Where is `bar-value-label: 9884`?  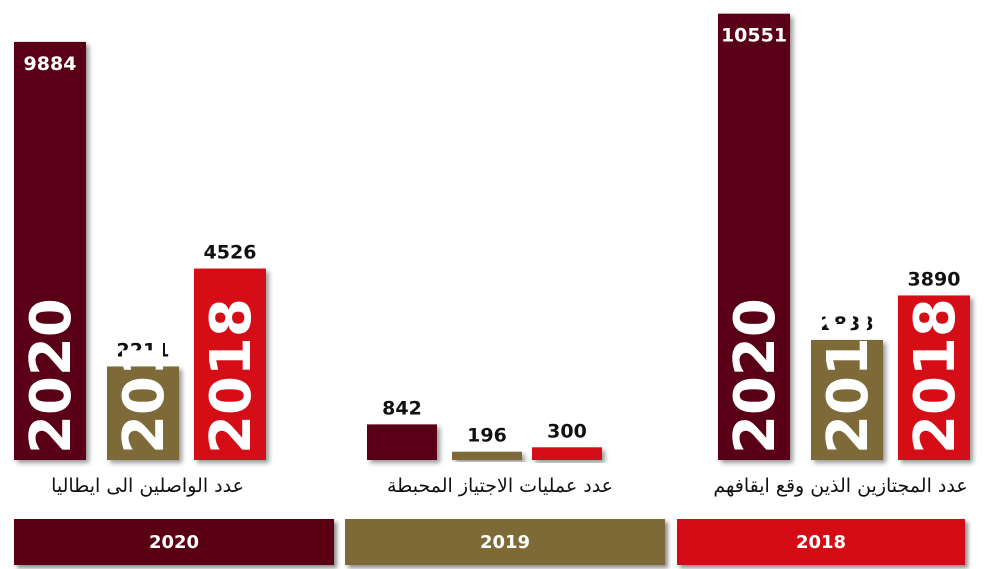 bar-value-label: 9884 is located at coordinates (50, 64).